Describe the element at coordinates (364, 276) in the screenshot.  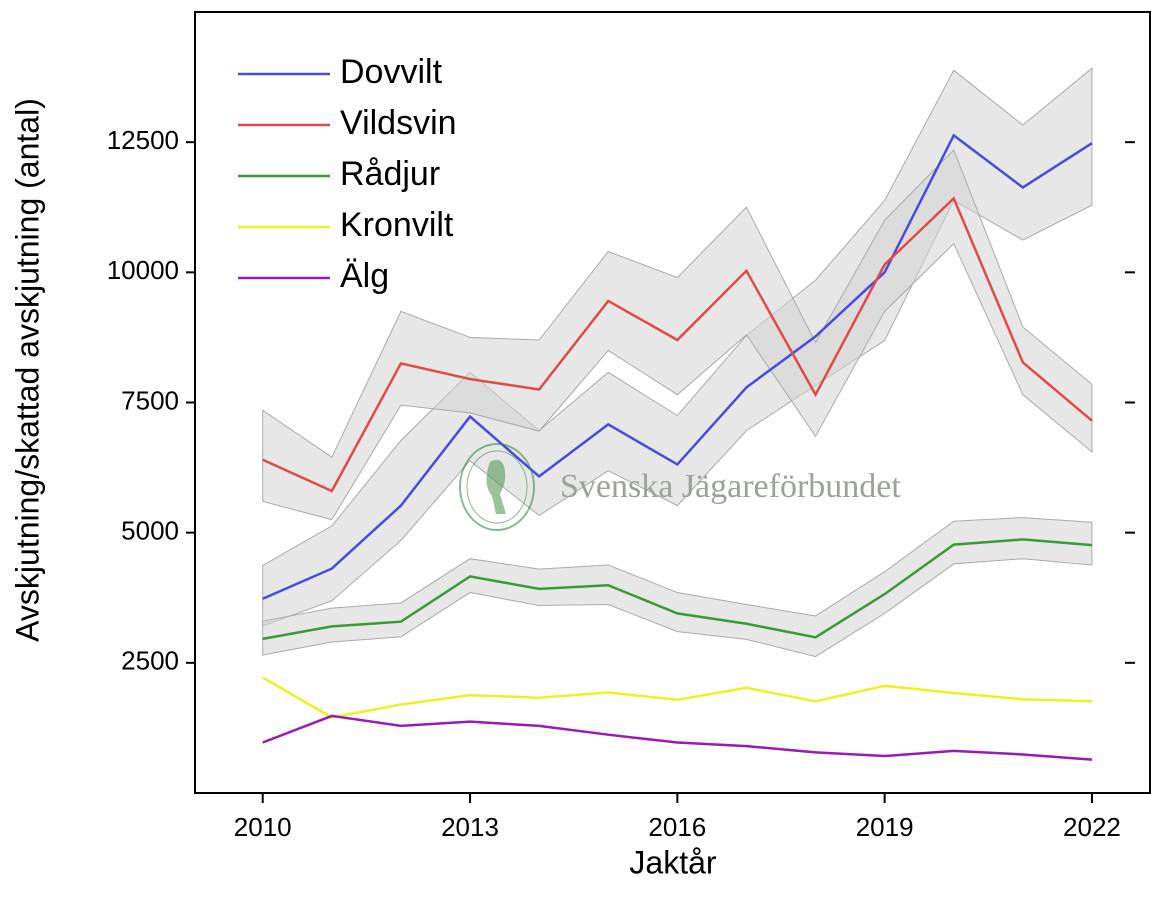
I see `legend-label: Älg` at that location.